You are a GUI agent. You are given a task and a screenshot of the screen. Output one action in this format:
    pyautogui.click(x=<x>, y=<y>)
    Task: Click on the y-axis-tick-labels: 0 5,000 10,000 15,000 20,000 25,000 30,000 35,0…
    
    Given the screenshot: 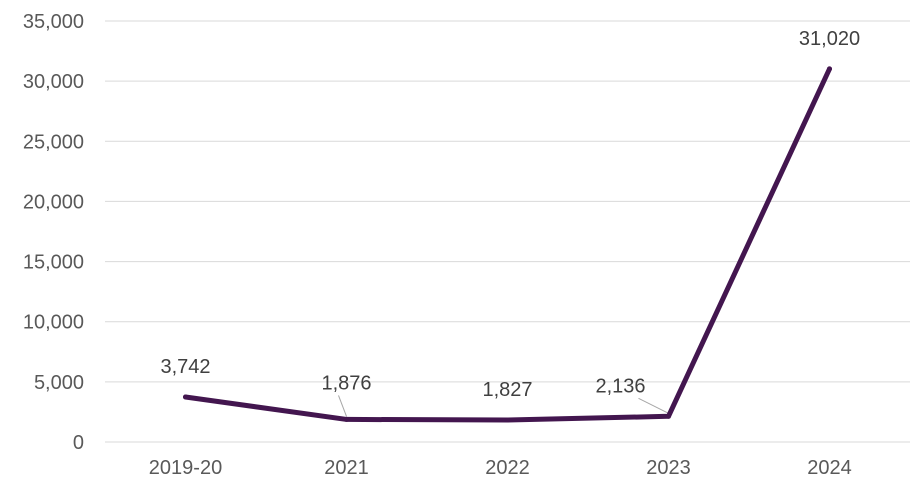 What is the action you would take?
    pyautogui.click(x=53, y=232)
    